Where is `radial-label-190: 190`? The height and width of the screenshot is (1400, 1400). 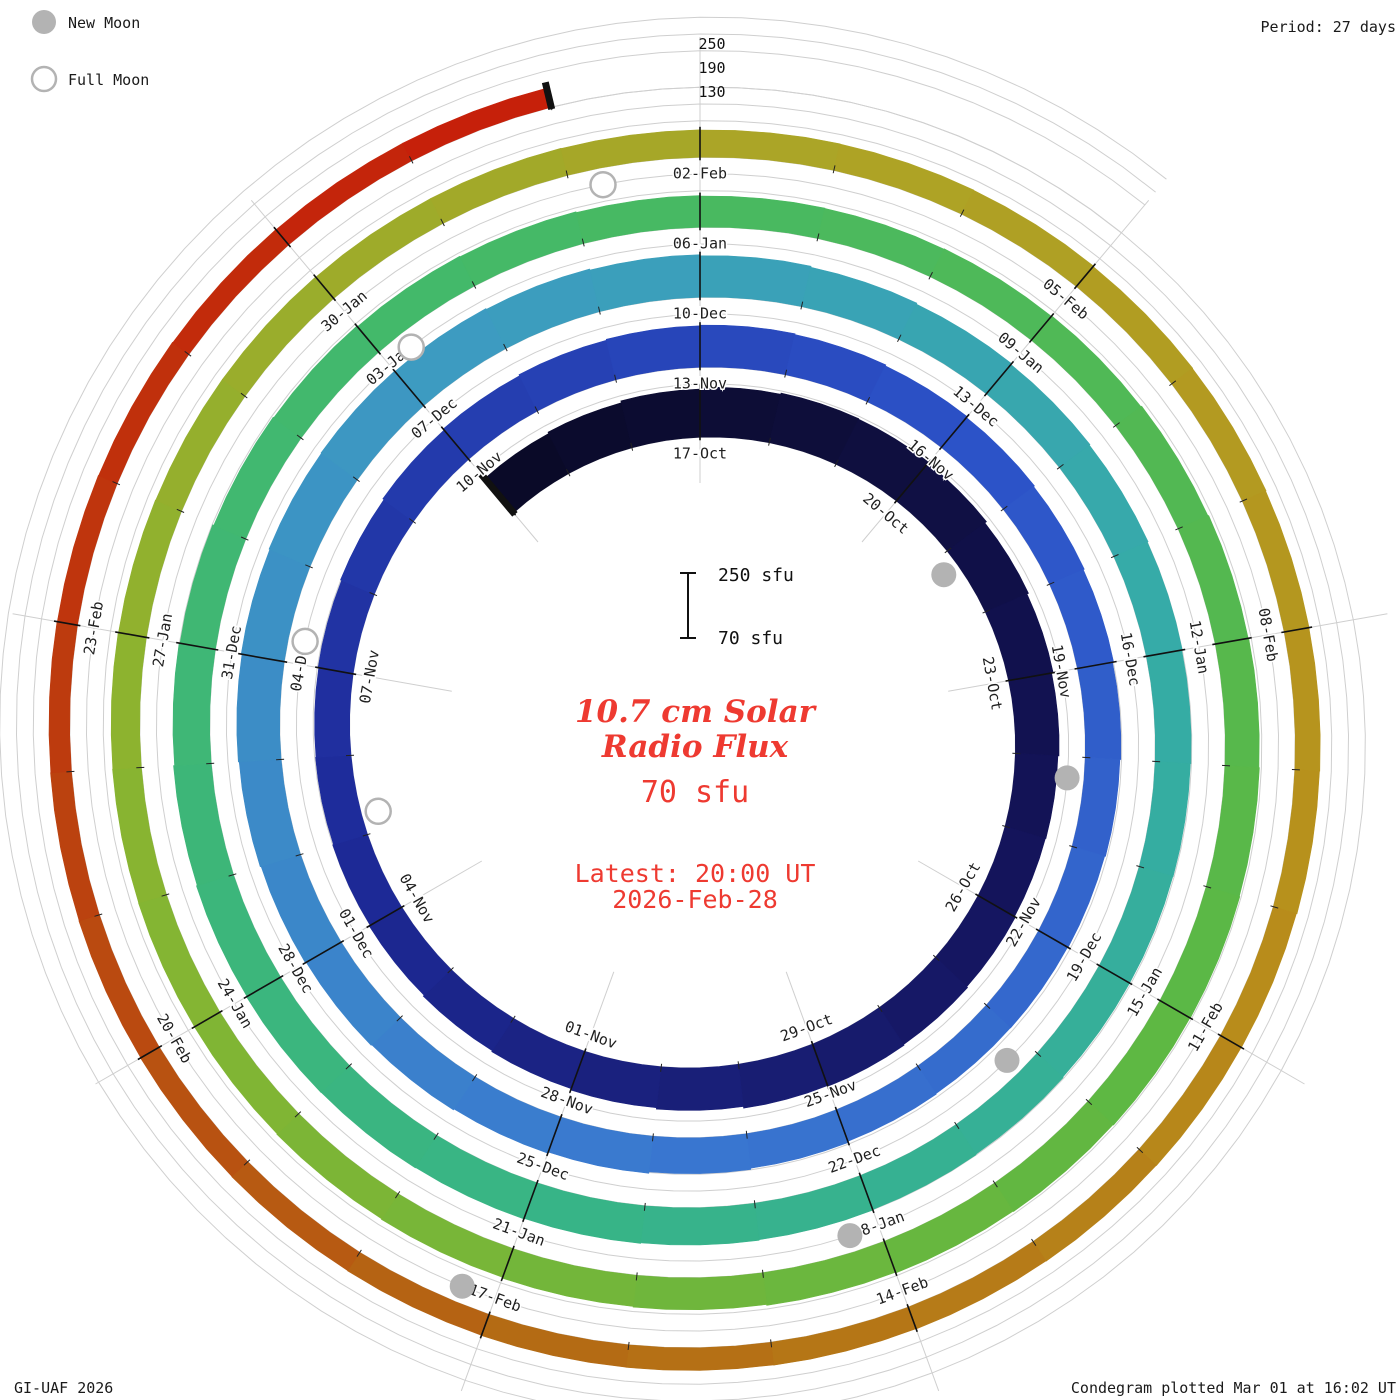
radial-label-190: 190 is located at coordinates (711, 68).